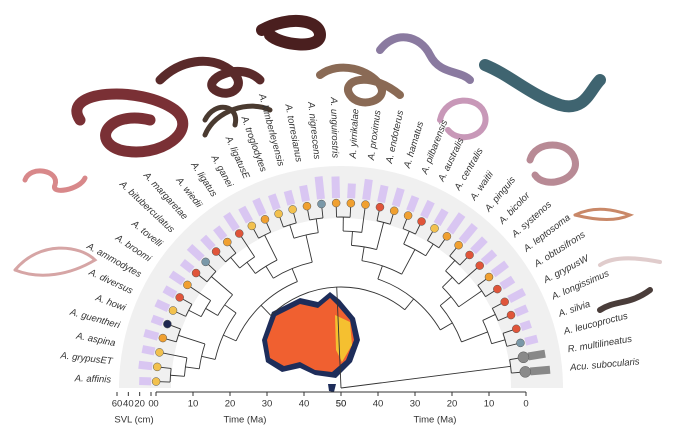 The width and height of the screenshot is (680, 443). What do you see at coordinates (117, 404) in the screenshot?
I see `svl-tick-label: 60` at bounding box center [117, 404].